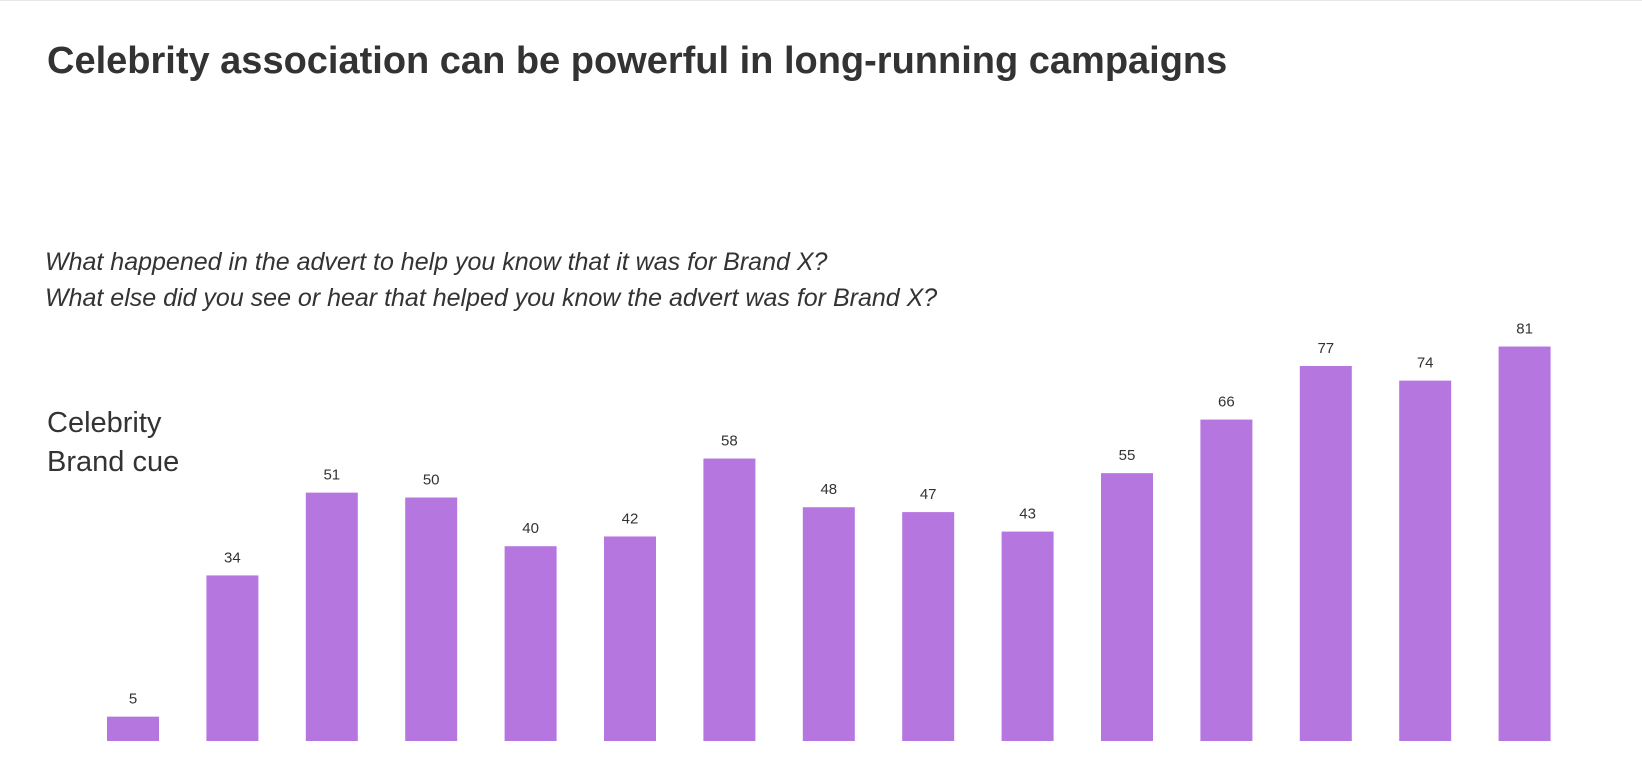 The width and height of the screenshot is (1642, 782). Describe the element at coordinates (331, 475) in the screenshot. I see `data-label-3: 51` at that location.